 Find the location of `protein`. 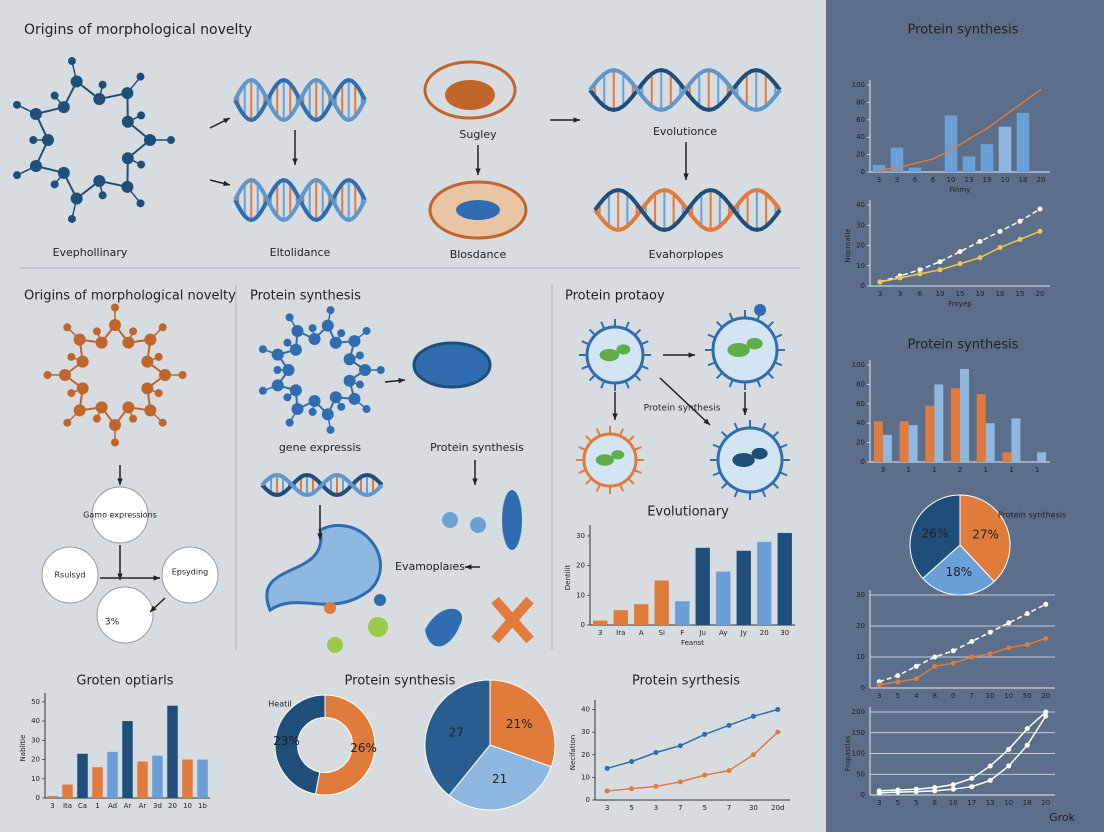

protein is located at coordinates (323, 568).